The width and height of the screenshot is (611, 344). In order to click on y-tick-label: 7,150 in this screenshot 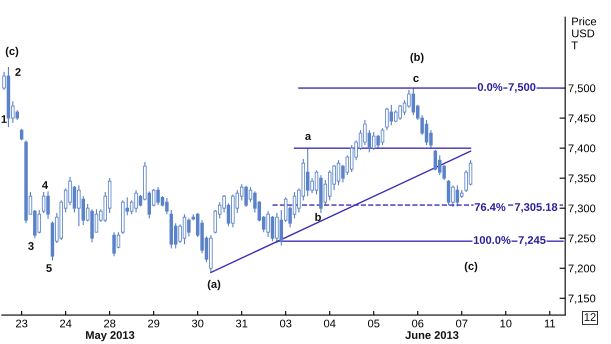, I will do `click(582, 299)`.